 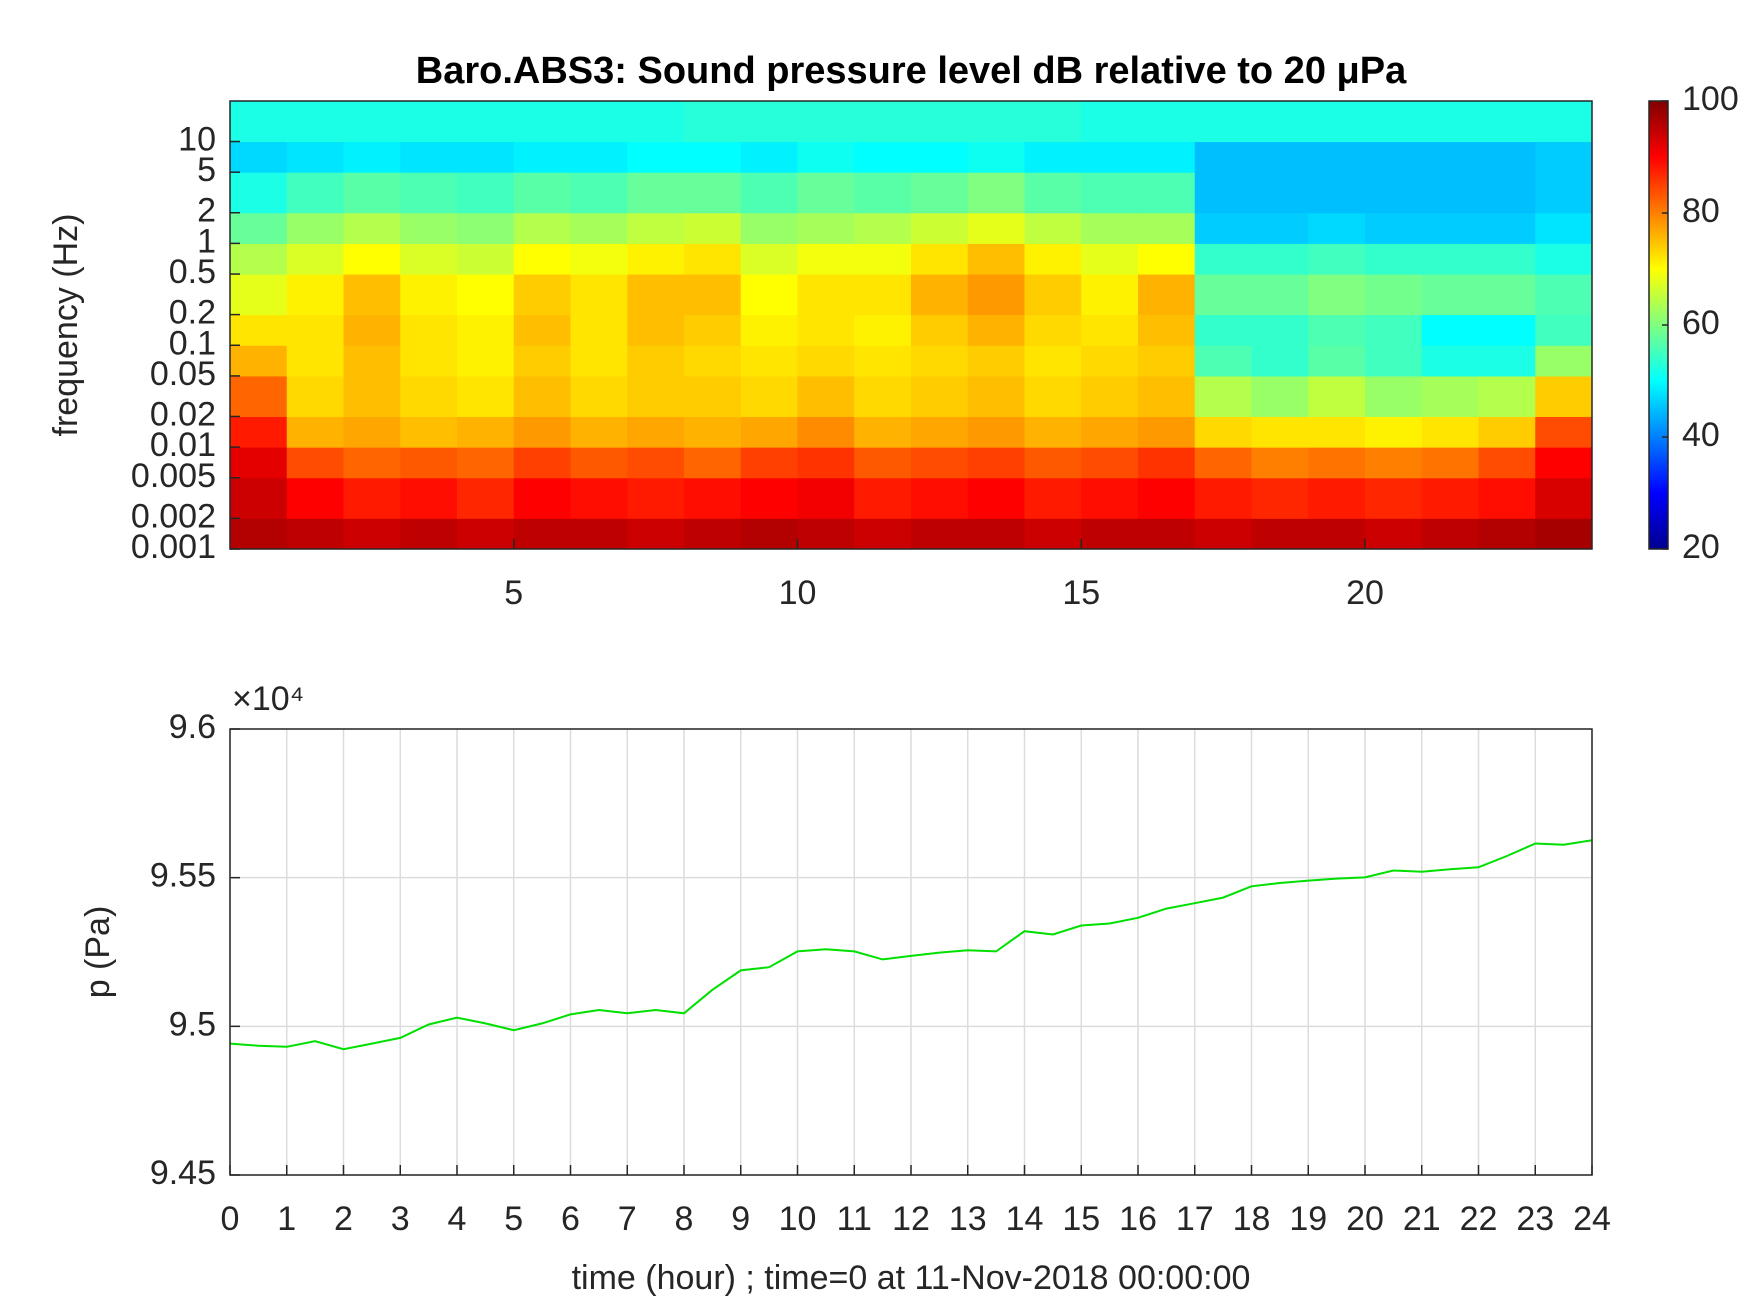 I want to click on y-tick-label: 9.45, so click(x=183, y=1173).